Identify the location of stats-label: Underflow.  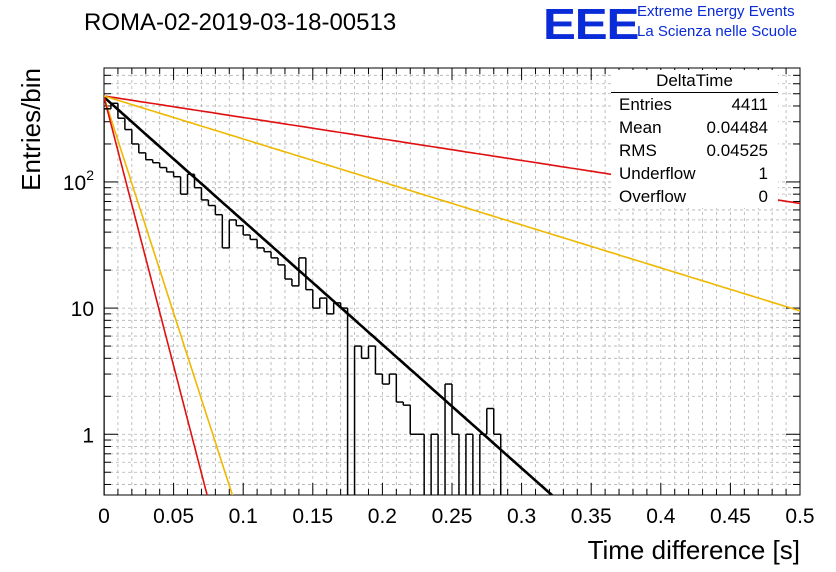
(657, 173).